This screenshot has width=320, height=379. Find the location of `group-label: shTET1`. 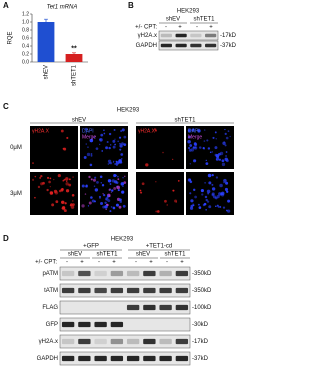

group-label: shTET1 is located at coordinates (107, 255).